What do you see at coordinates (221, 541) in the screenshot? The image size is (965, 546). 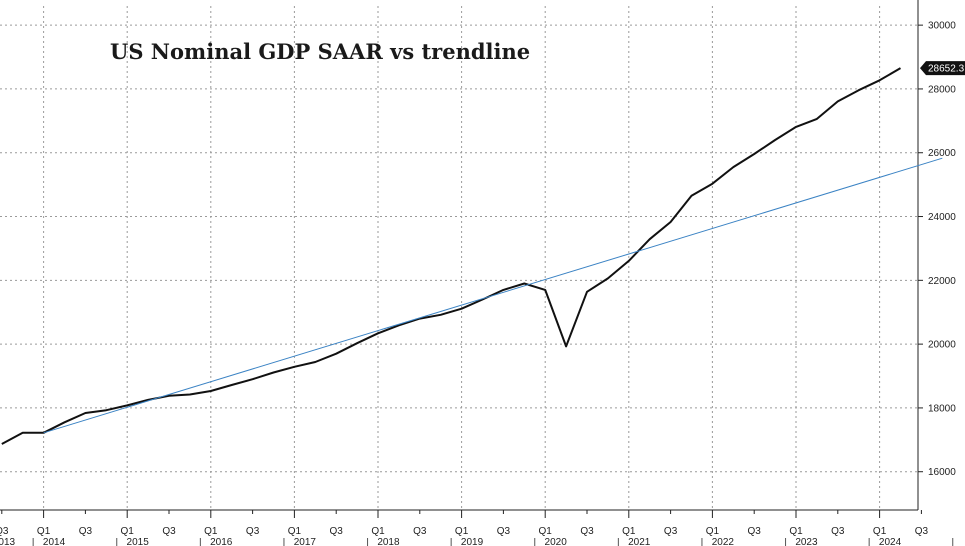 I see `x-year-label: 2016` at bounding box center [221, 541].